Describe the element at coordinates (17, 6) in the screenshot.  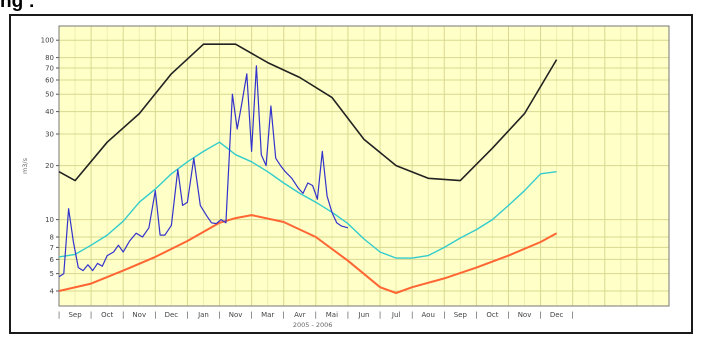
I see `page-heading: ng :` at that location.